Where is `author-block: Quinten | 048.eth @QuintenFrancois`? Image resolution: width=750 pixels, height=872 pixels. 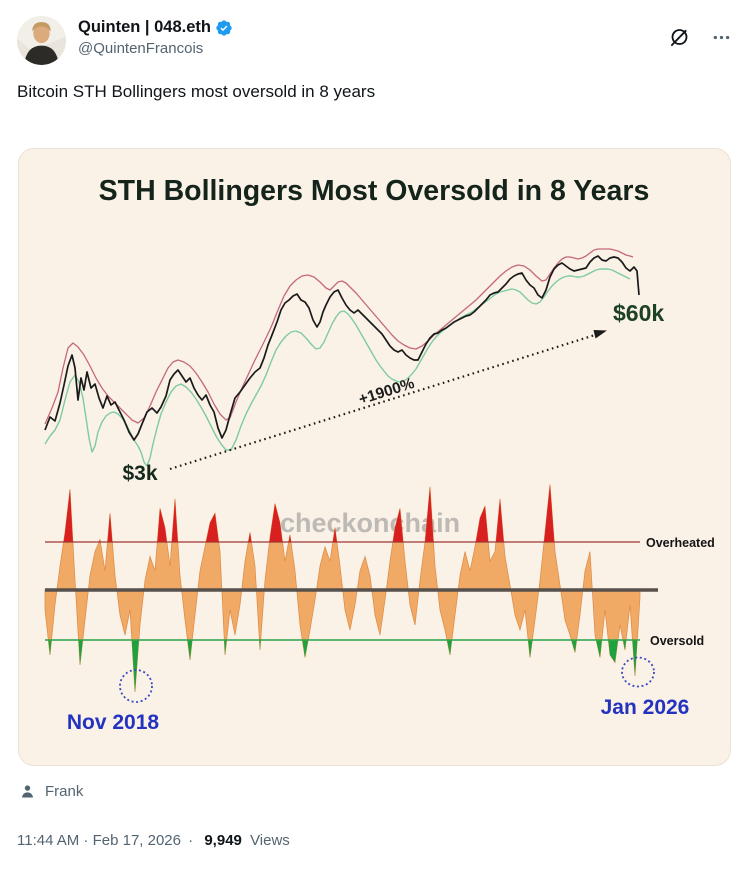 author-block: Quinten | 048.eth @QuintenFrancois is located at coordinates (373, 36).